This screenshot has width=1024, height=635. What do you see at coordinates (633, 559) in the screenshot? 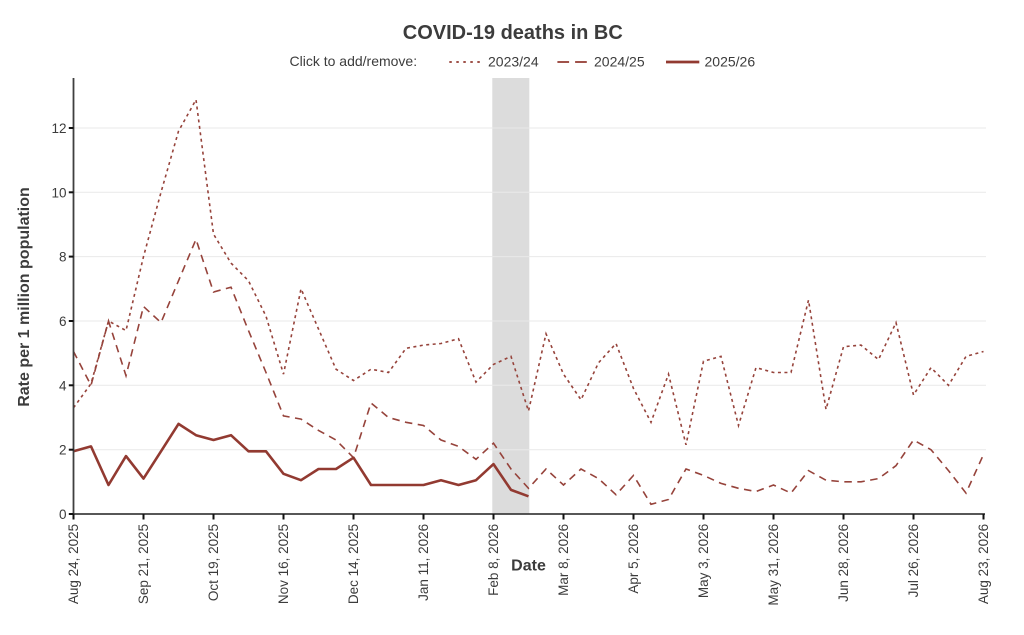
I see `svg-text: Apr 5, 2026` at bounding box center [633, 559].